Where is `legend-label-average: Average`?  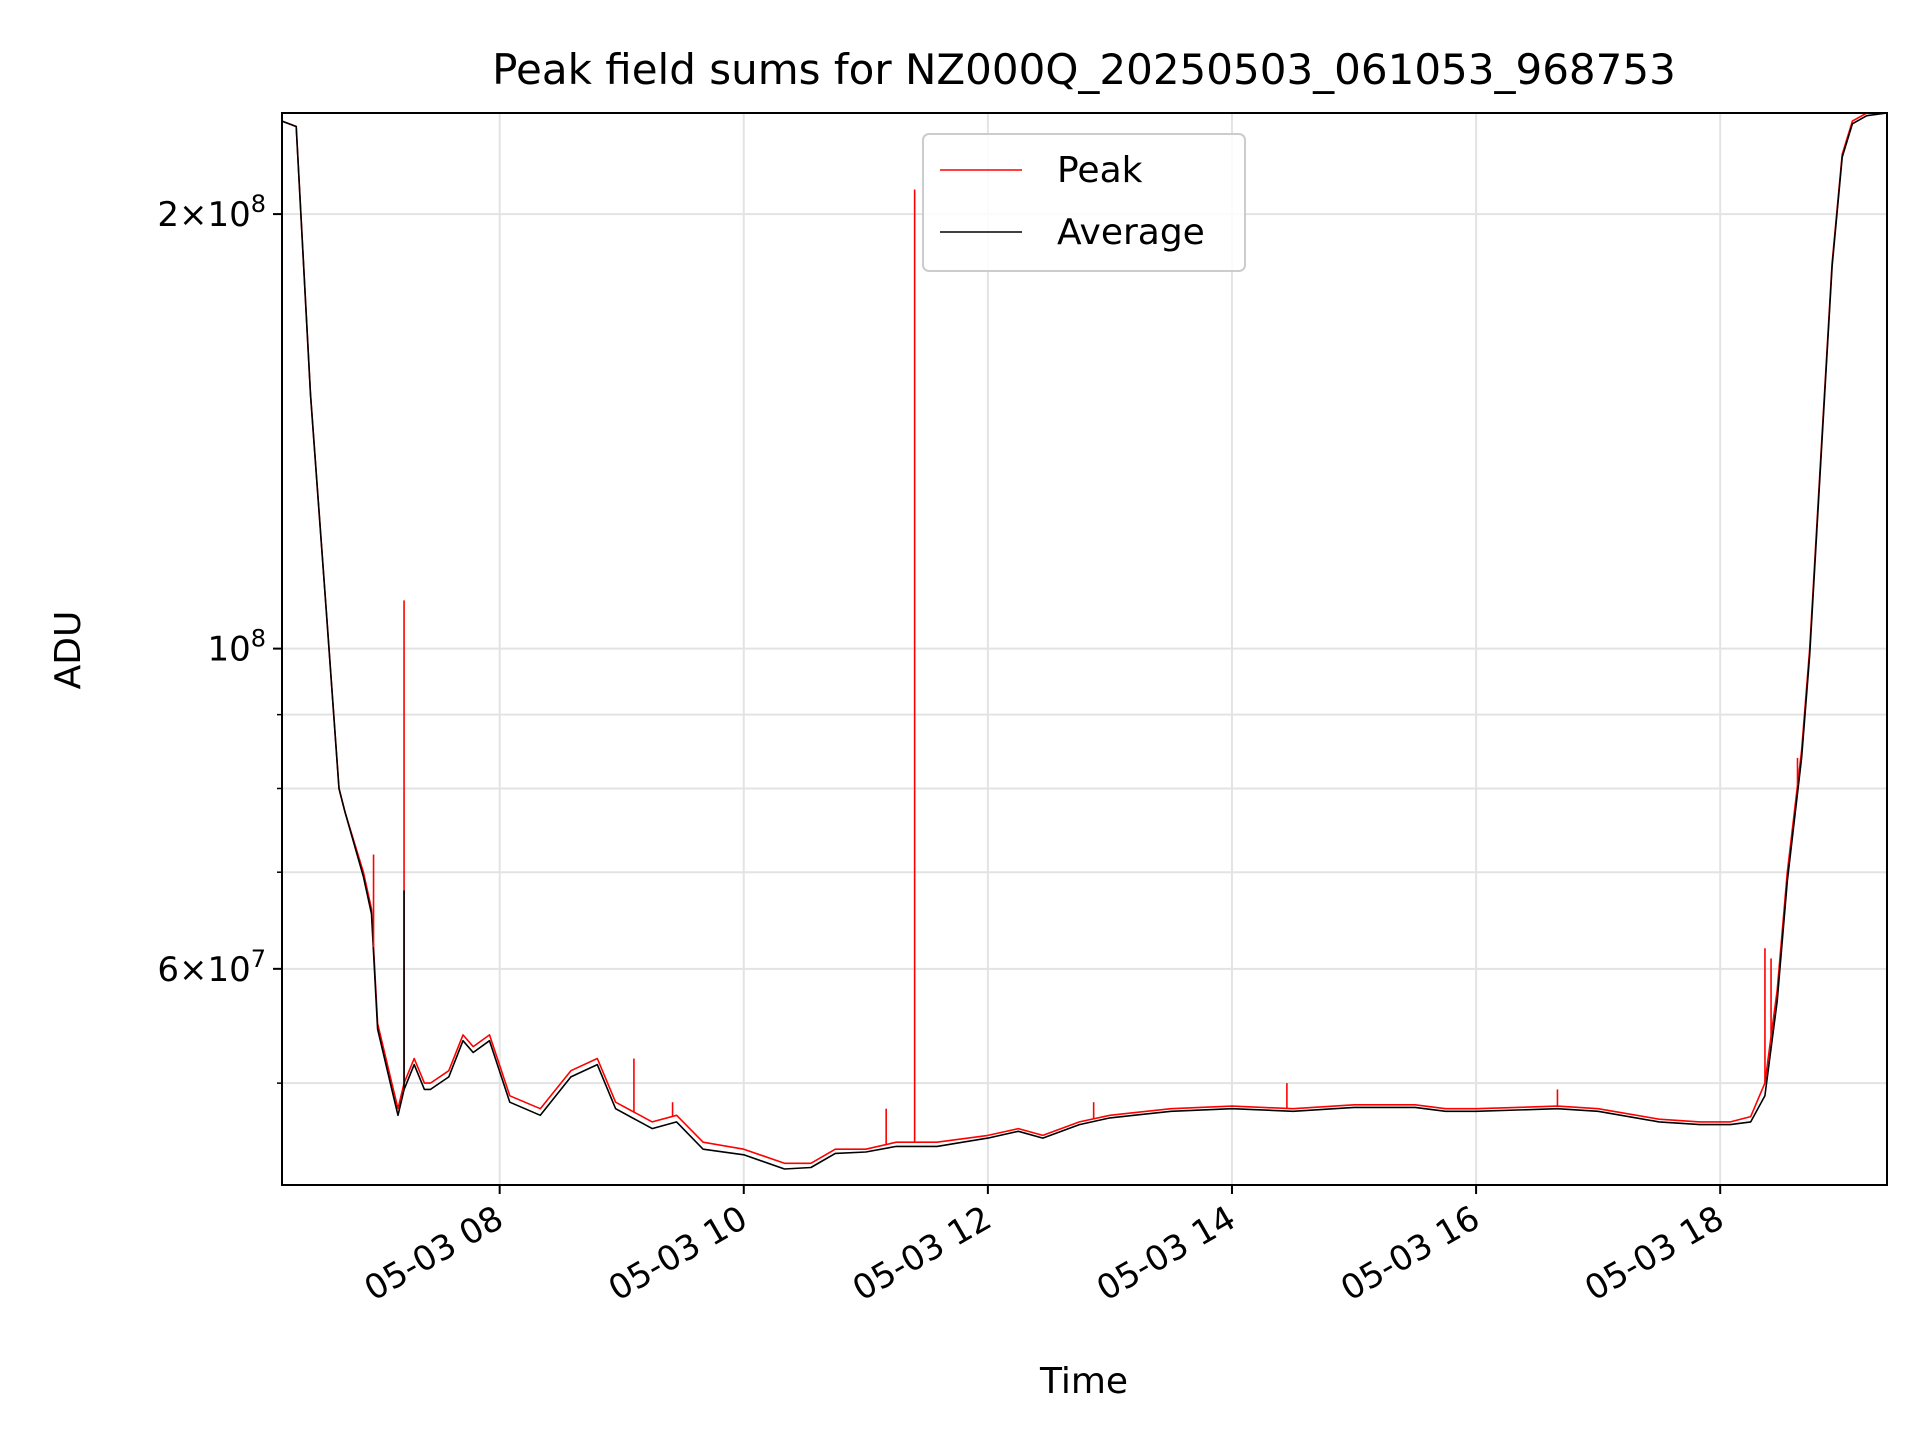
legend-label-average: Average is located at coordinates (1131, 232).